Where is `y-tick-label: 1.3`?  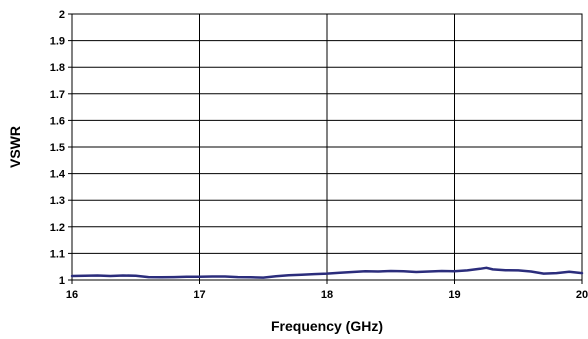
y-tick-label: 1.3 is located at coordinates (57, 201).